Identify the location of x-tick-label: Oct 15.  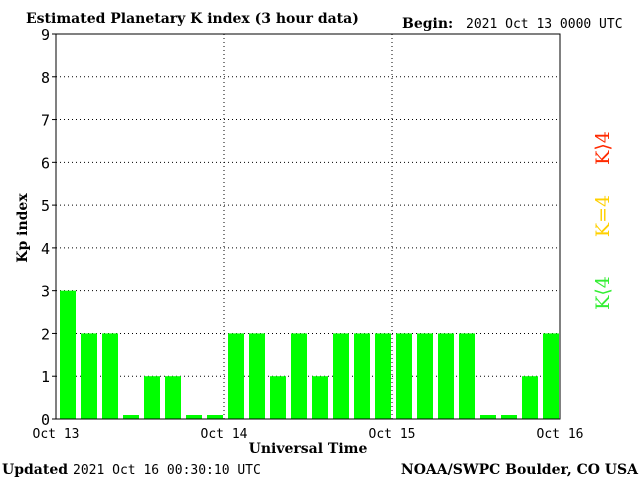
(392, 434).